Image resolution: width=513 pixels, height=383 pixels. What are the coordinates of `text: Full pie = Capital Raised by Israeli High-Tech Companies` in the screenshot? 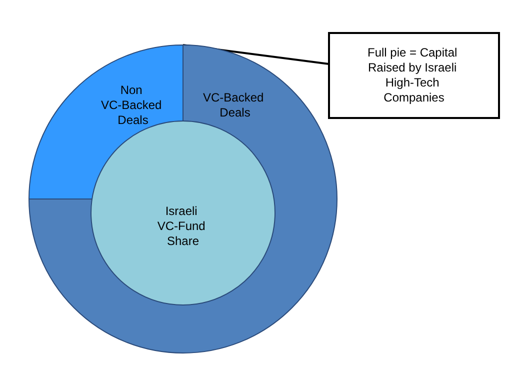 It's located at (414, 75).